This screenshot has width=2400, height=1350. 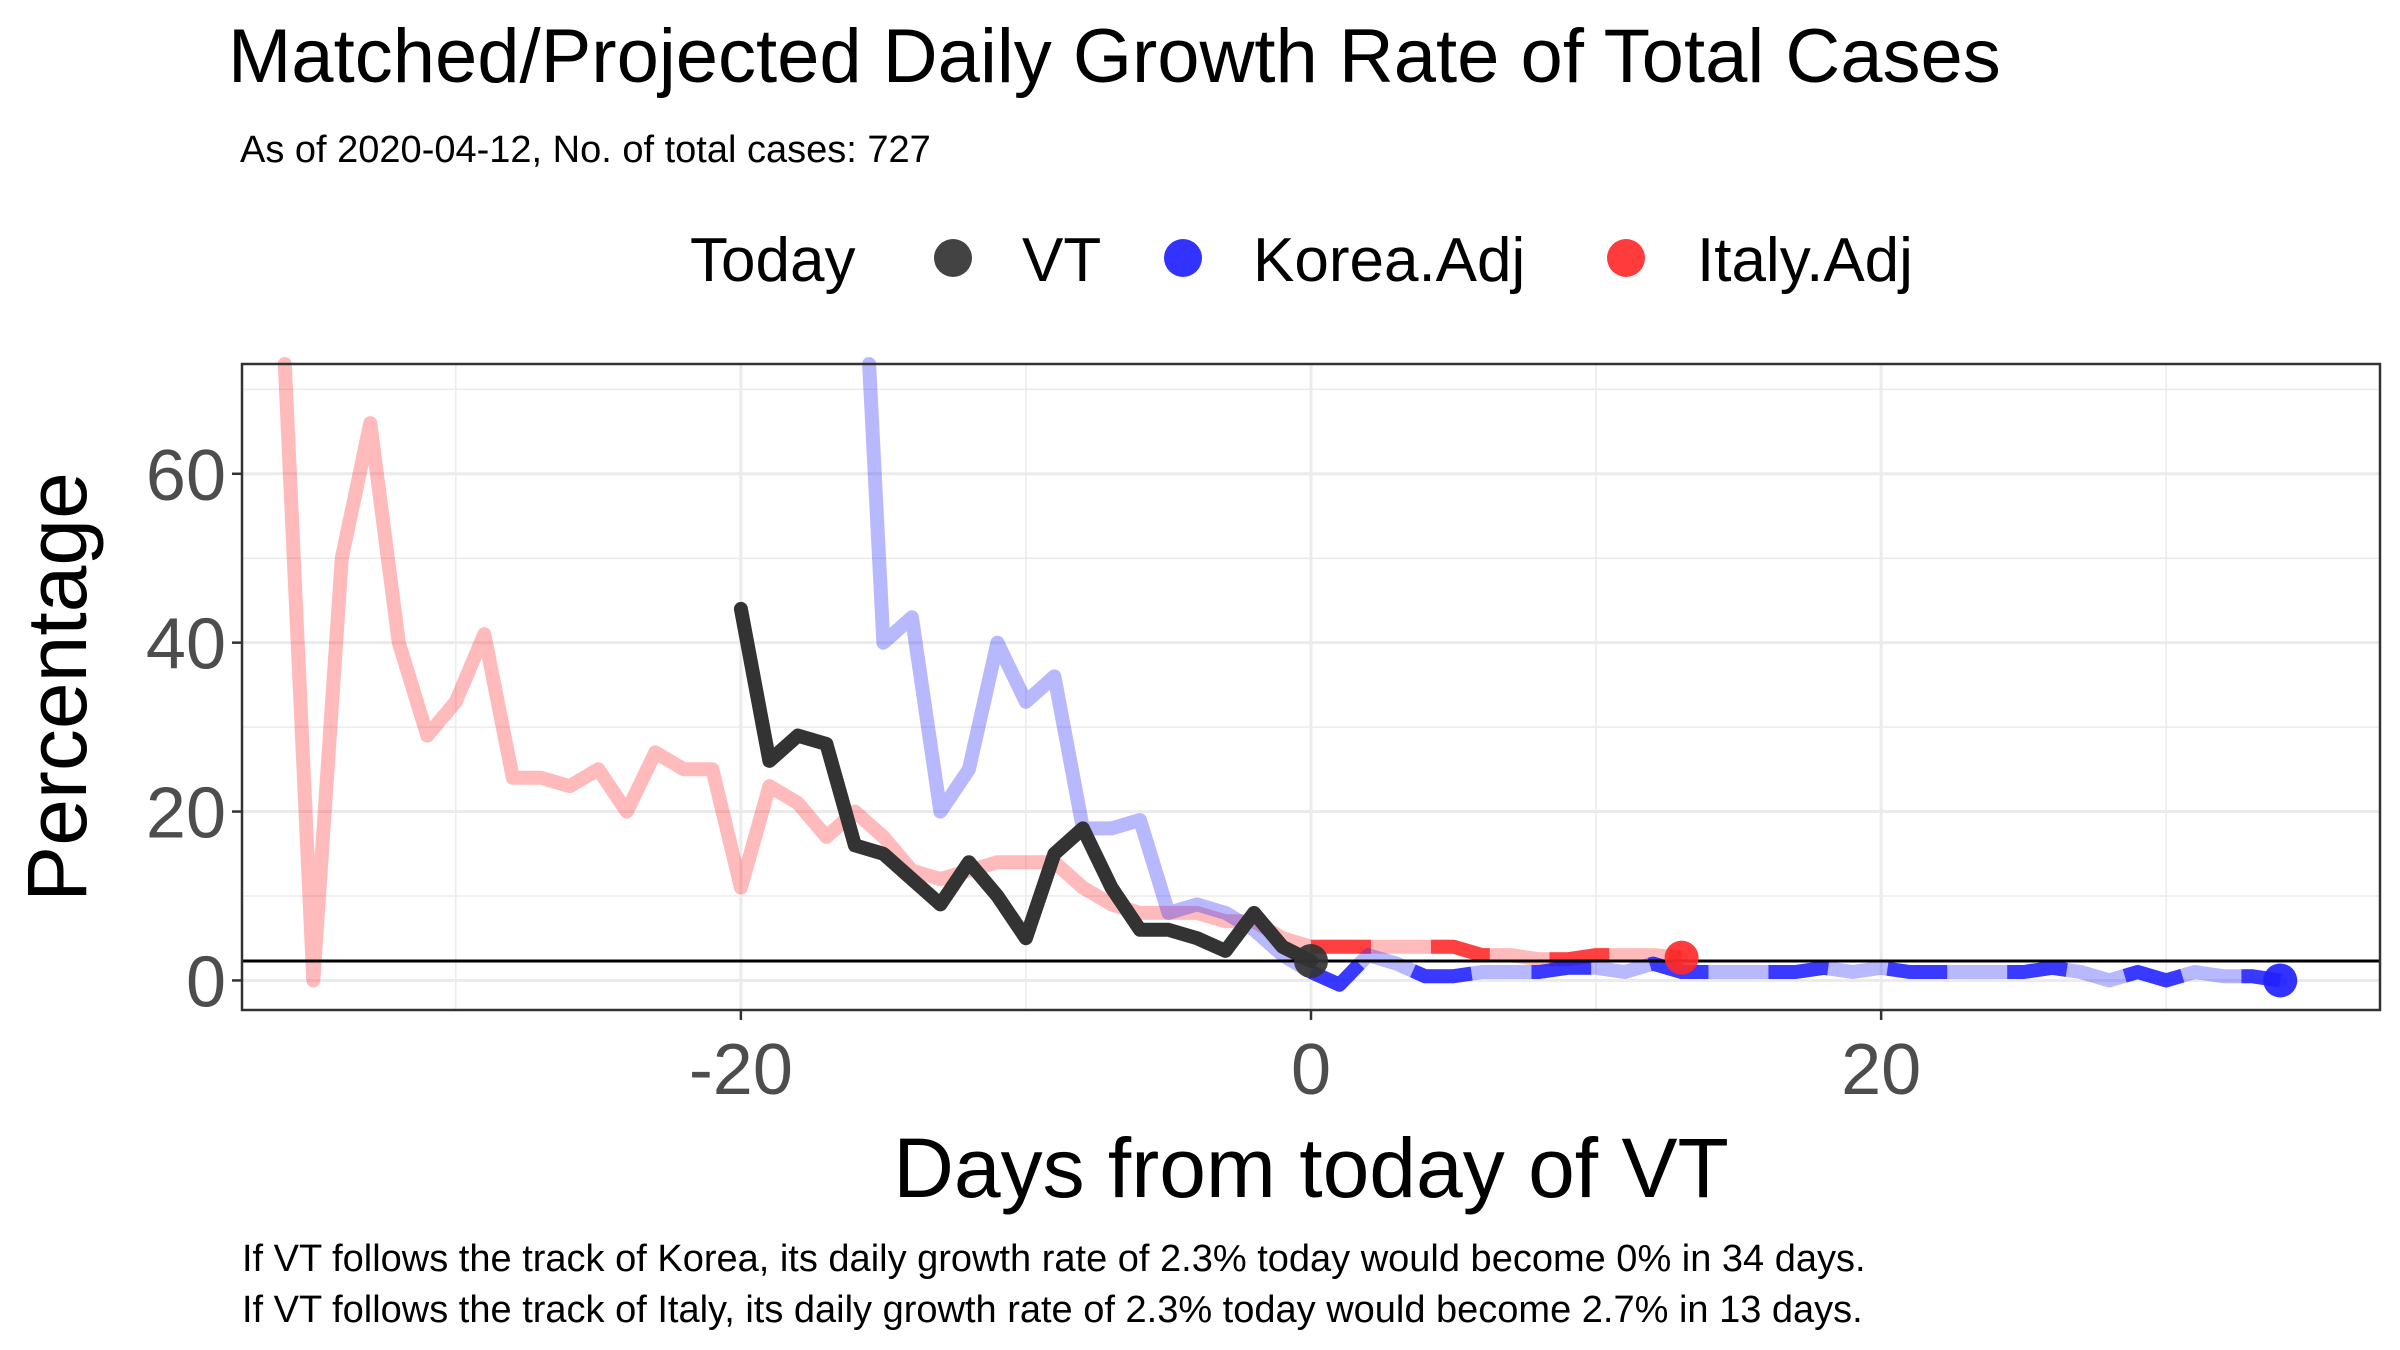 I want to click on projection-line-korea-adj, so click(x=1795, y=970).